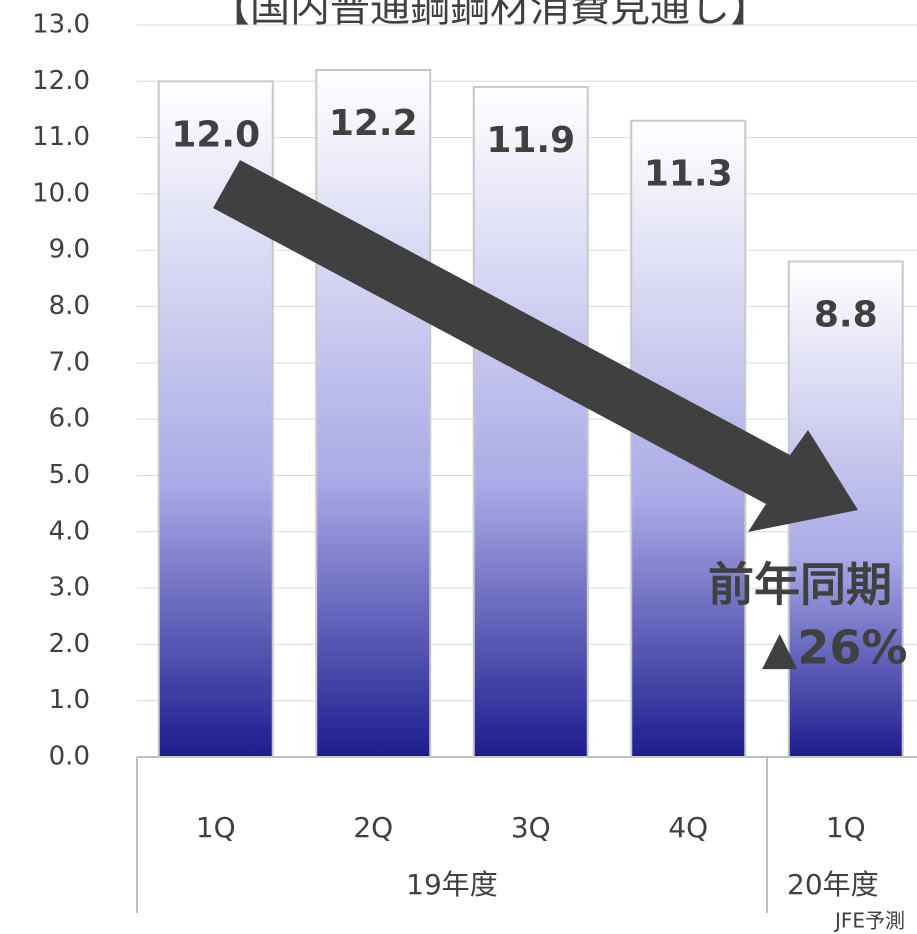  I want to click on data-label: 8.8, so click(846, 314).